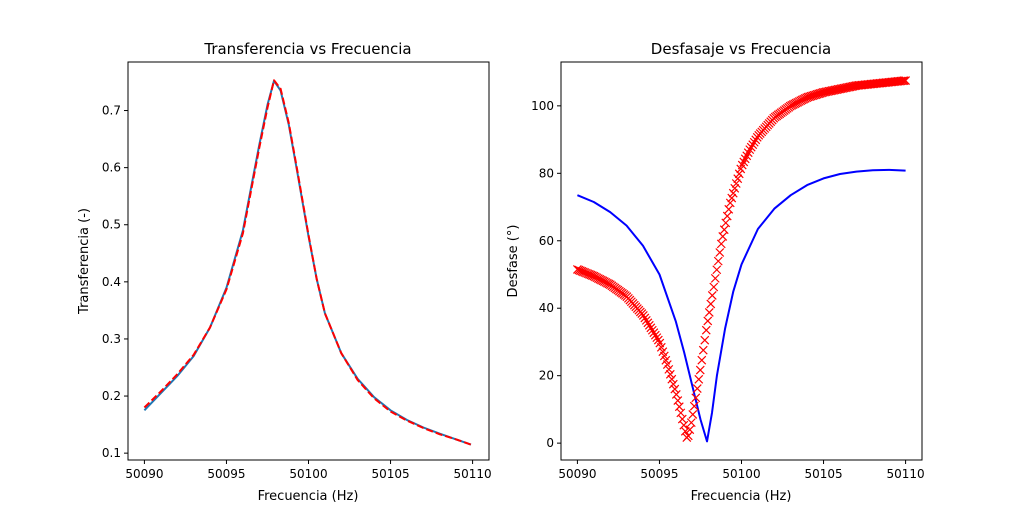 This screenshot has width=1024, height=517. I want to click on y-tick-label: 0, so click(550, 443).